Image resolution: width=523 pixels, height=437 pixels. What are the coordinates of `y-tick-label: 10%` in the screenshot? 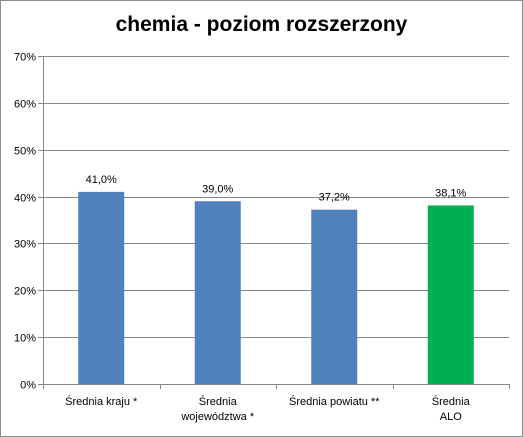 It's located at (25, 339).